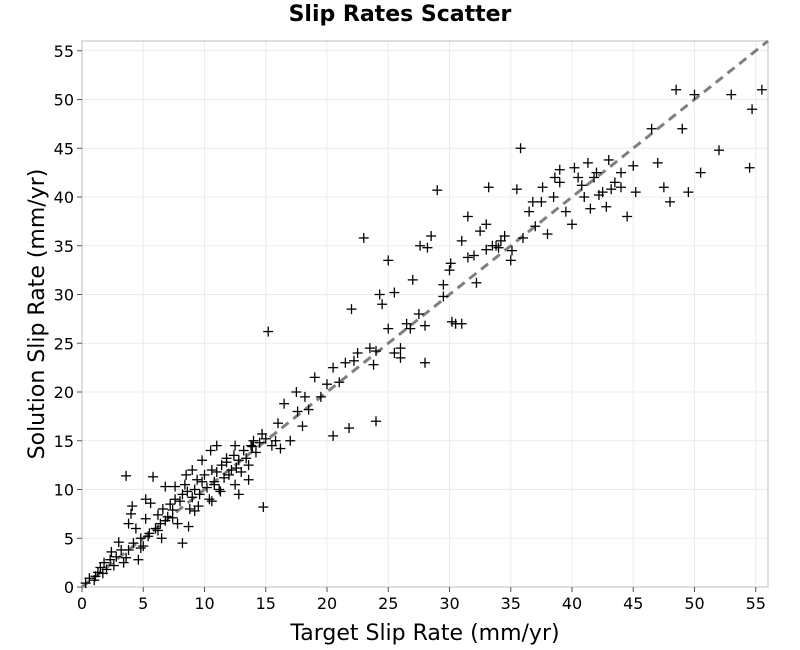 Image resolution: width=800 pixels, height=650 pixels. Describe the element at coordinates (64, 246) in the screenshot. I see `y-tick-label: 35` at that location.